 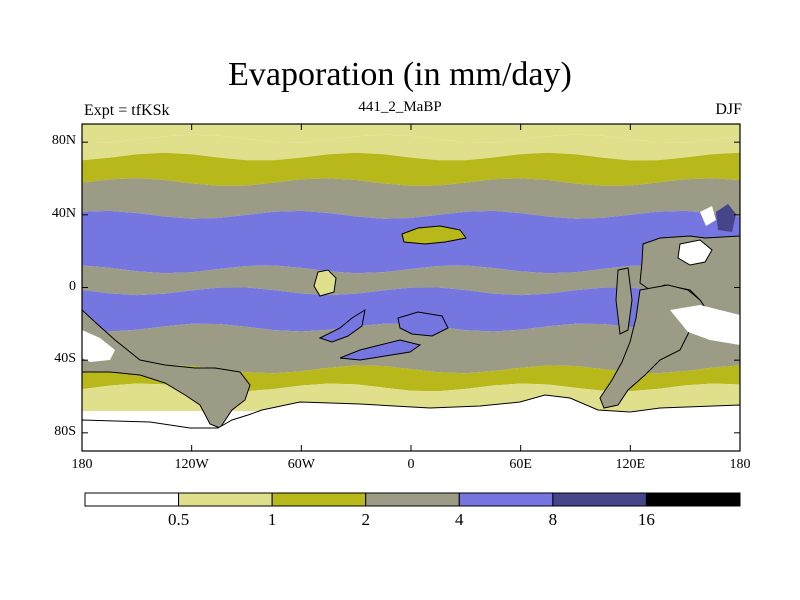 What do you see at coordinates (63, 213) in the screenshot?
I see `y-tick-label: 40N` at bounding box center [63, 213].